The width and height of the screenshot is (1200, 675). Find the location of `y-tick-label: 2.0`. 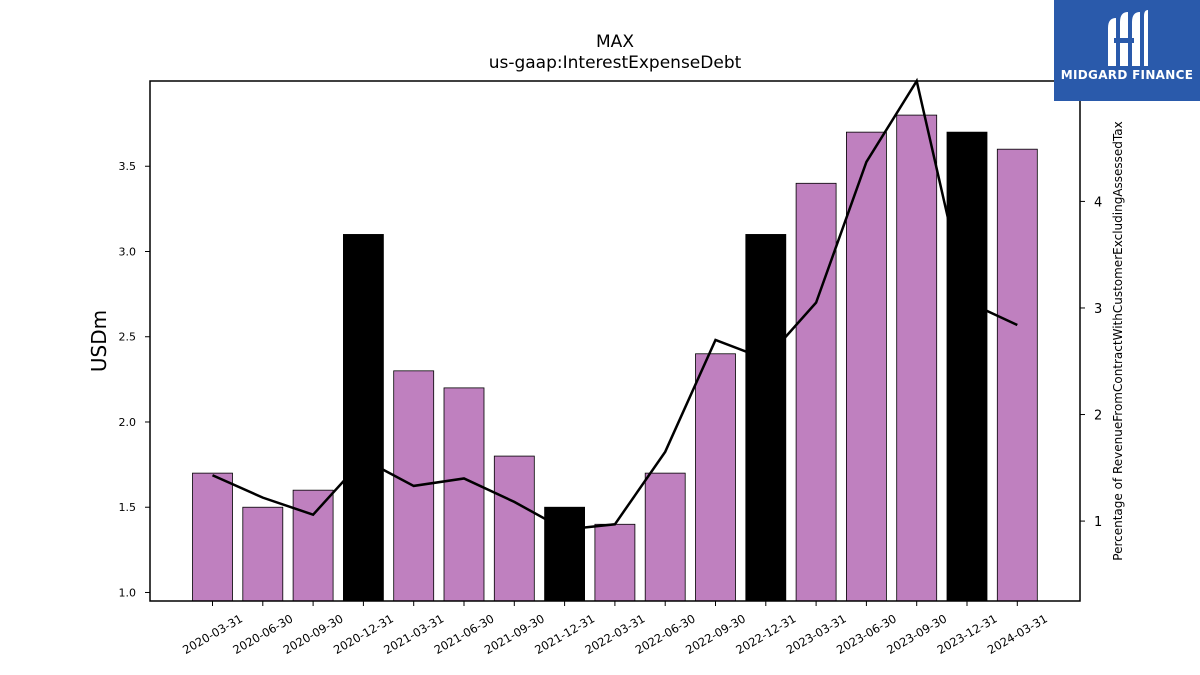

y-tick-label: 2.0 is located at coordinates (128, 422).